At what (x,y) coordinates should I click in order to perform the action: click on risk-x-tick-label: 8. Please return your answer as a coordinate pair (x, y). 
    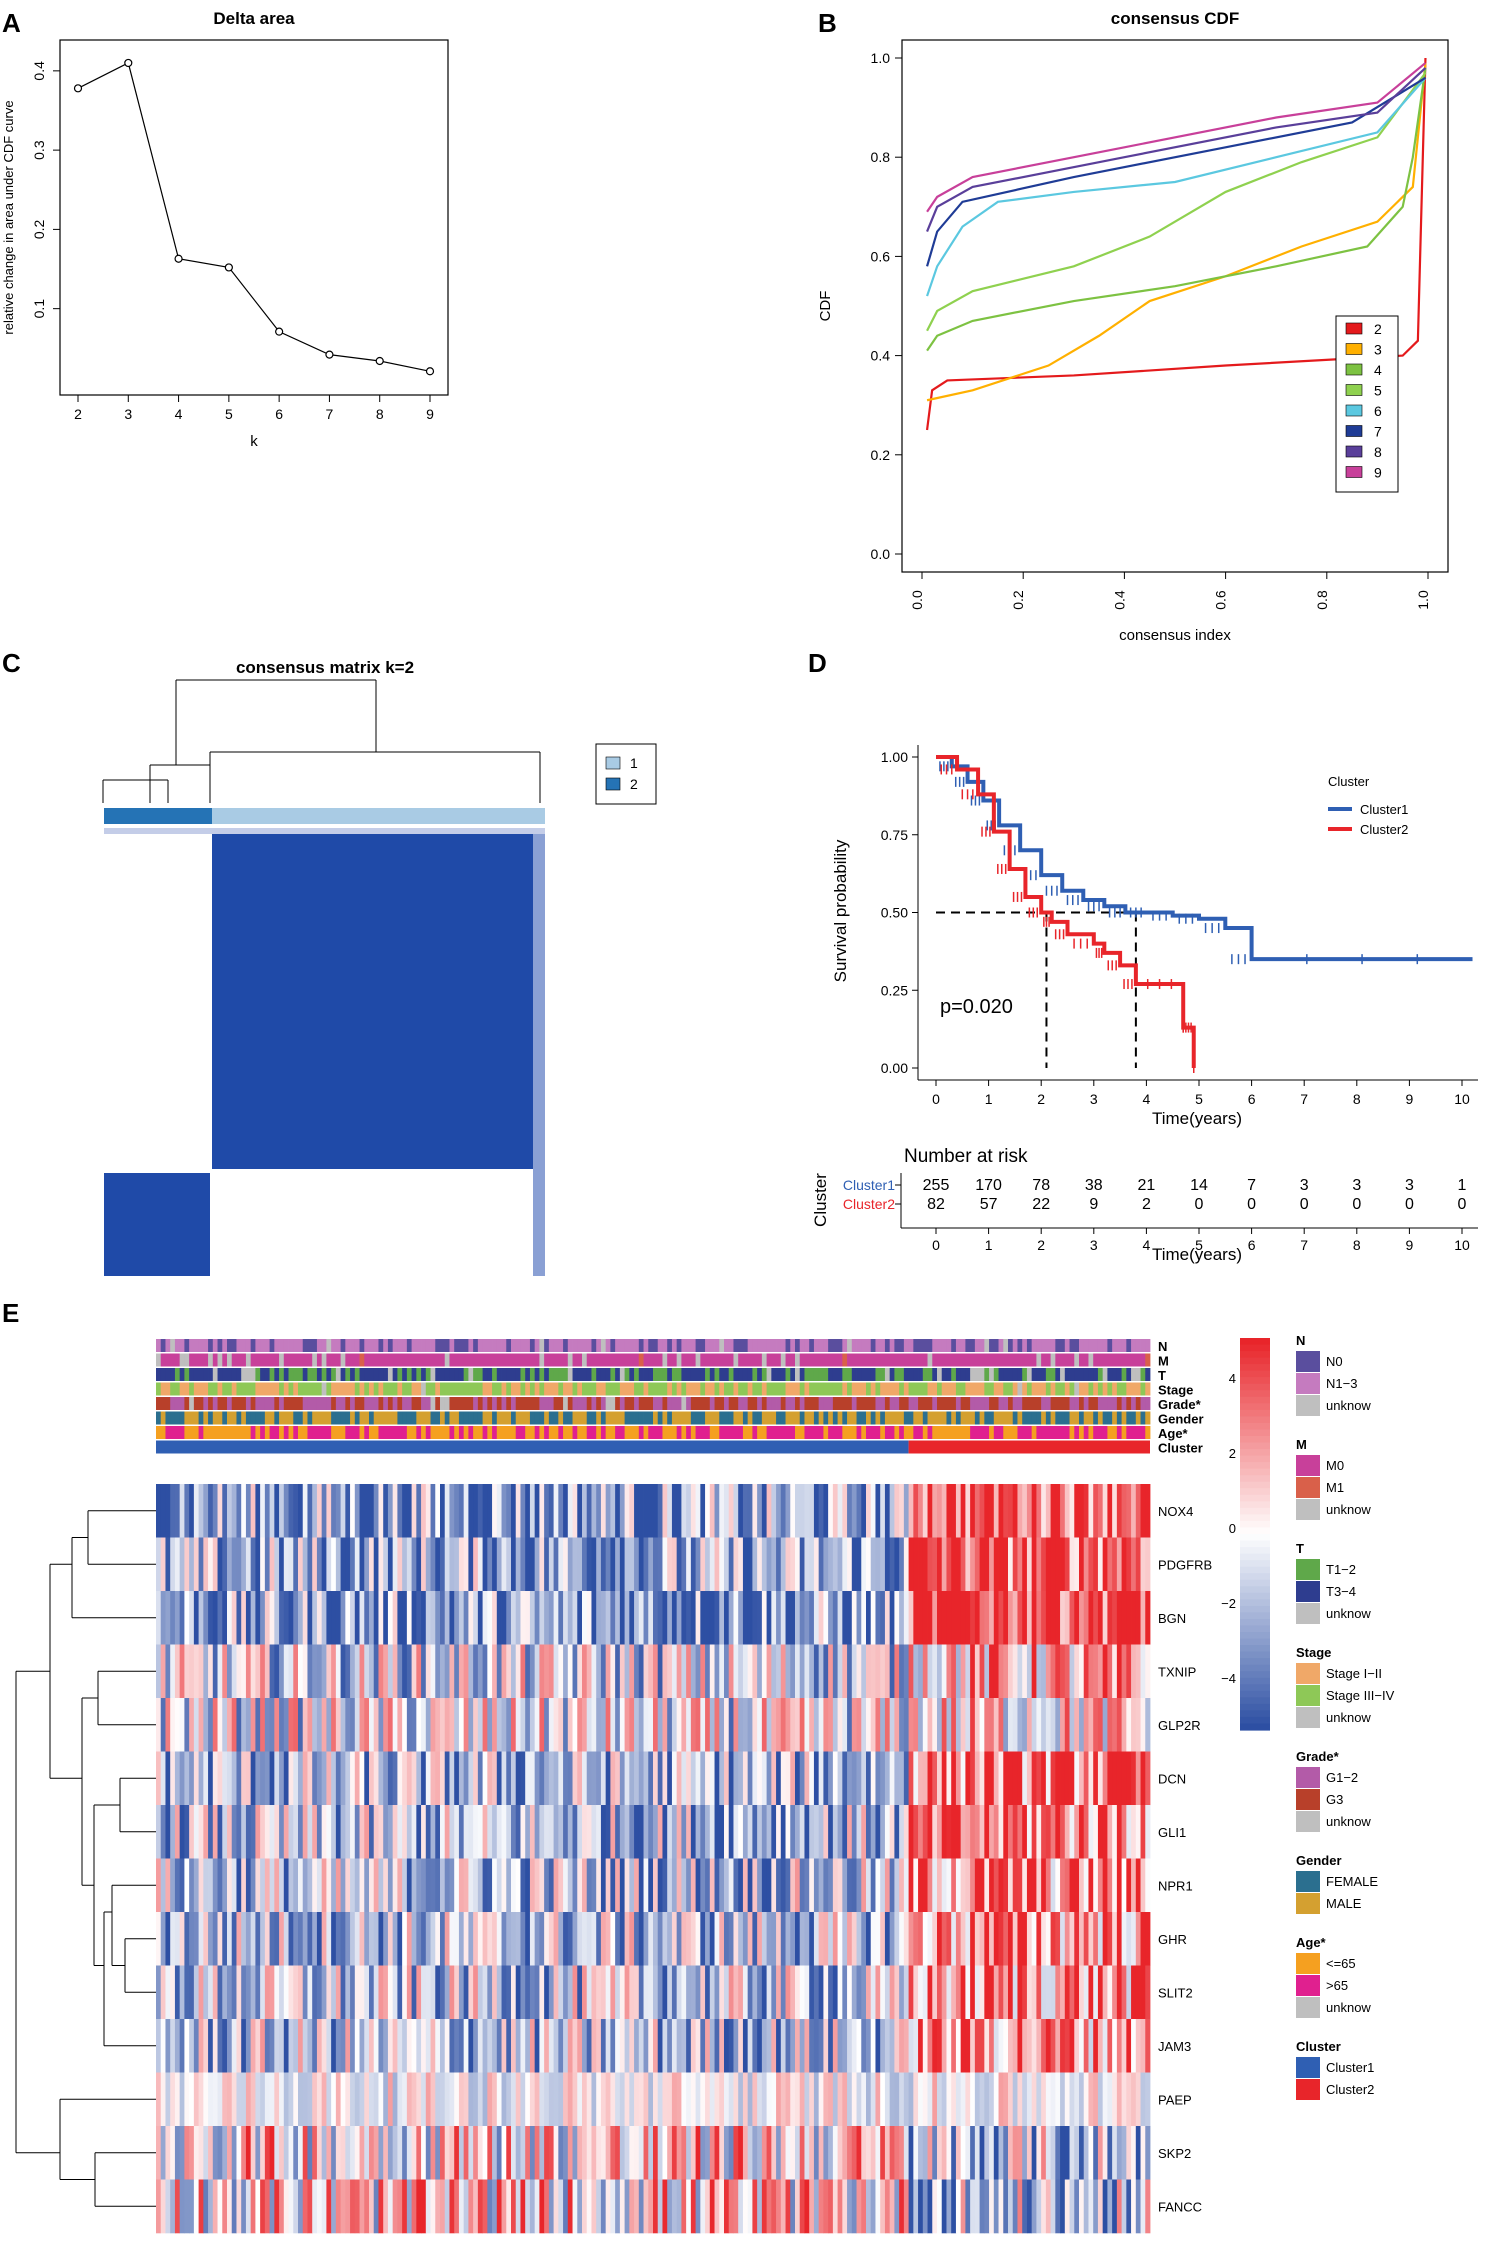
    Looking at the image, I should click on (1357, 1245).